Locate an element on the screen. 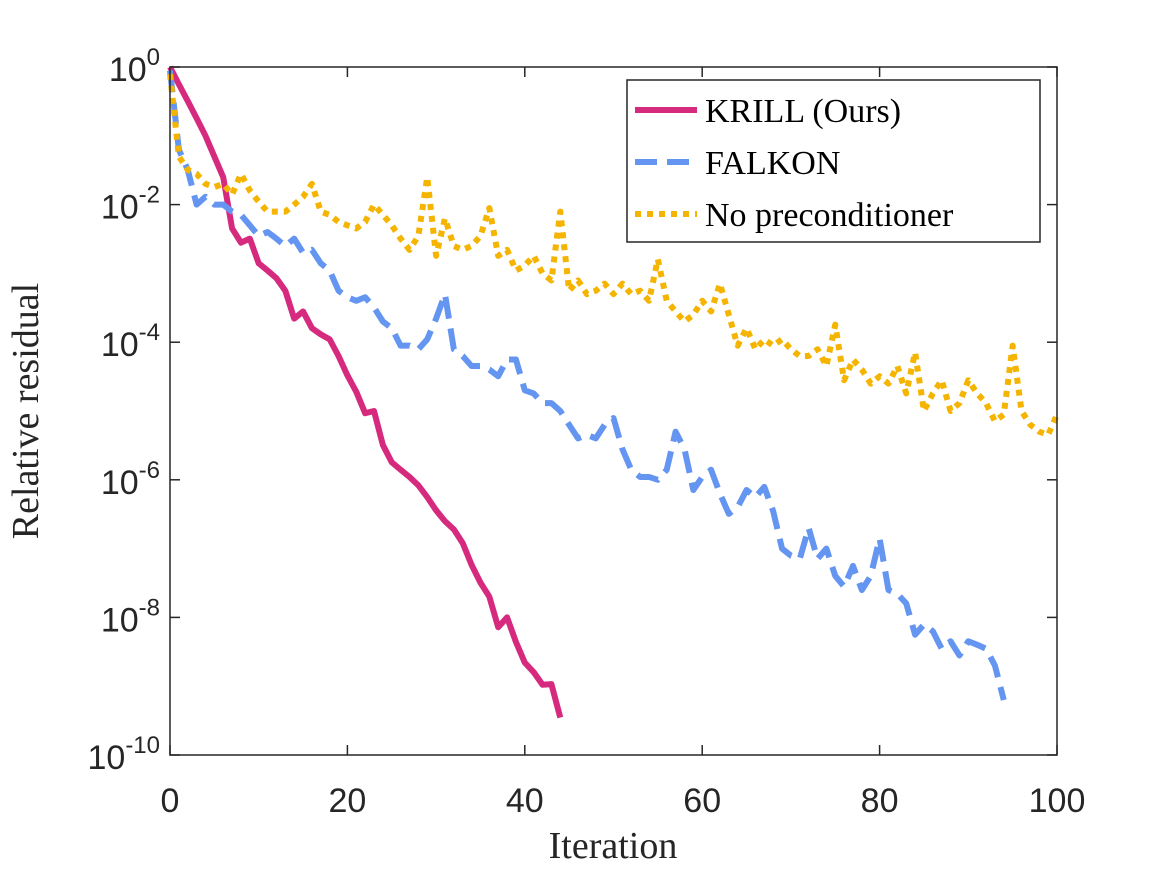  y-tick-label: 10⁻² is located at coordinates (130, 204).